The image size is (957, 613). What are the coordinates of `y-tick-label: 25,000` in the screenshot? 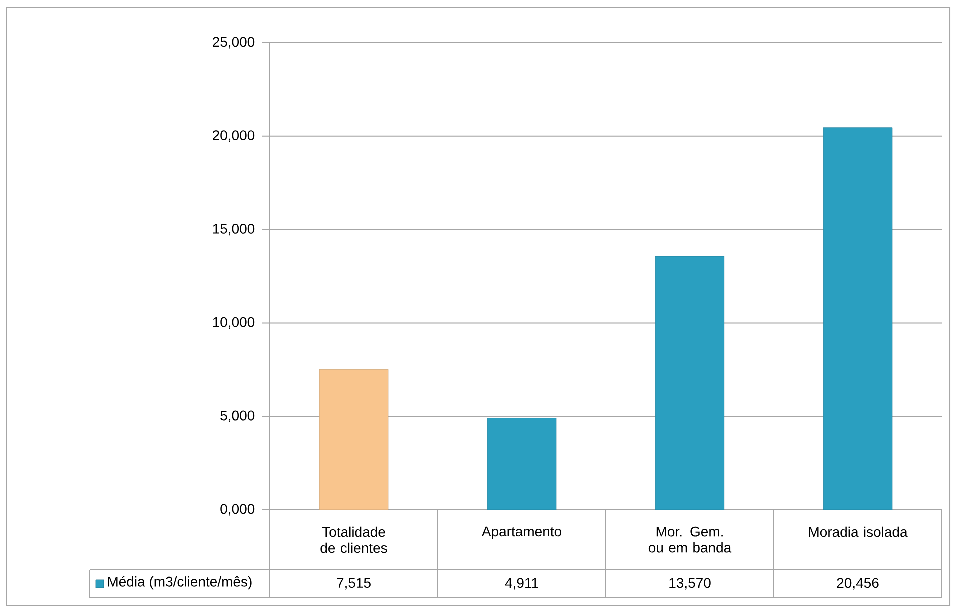 It's located at (234, 43).